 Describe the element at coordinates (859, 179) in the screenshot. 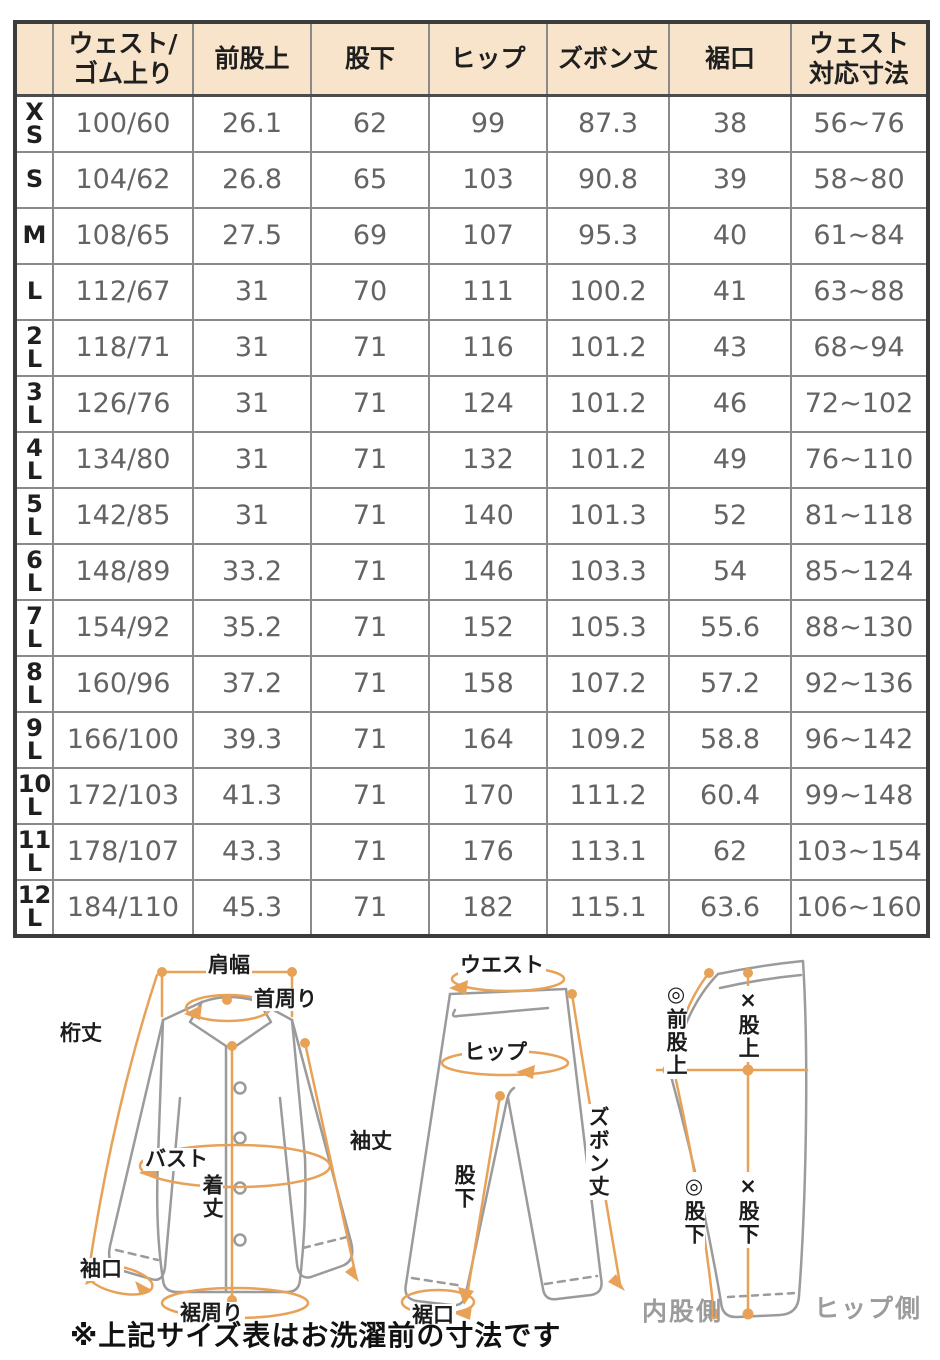

I see `fit-range-cell: 58~80` at that location.